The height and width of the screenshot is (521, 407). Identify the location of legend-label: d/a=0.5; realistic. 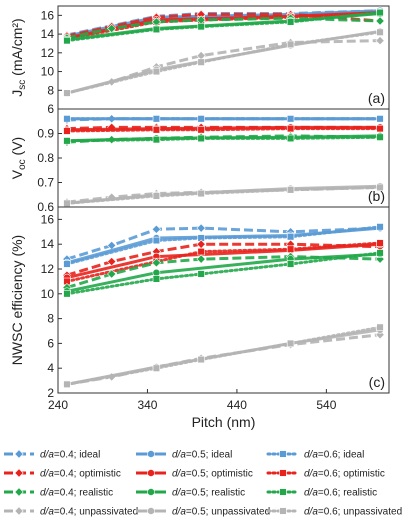
(208, 493).